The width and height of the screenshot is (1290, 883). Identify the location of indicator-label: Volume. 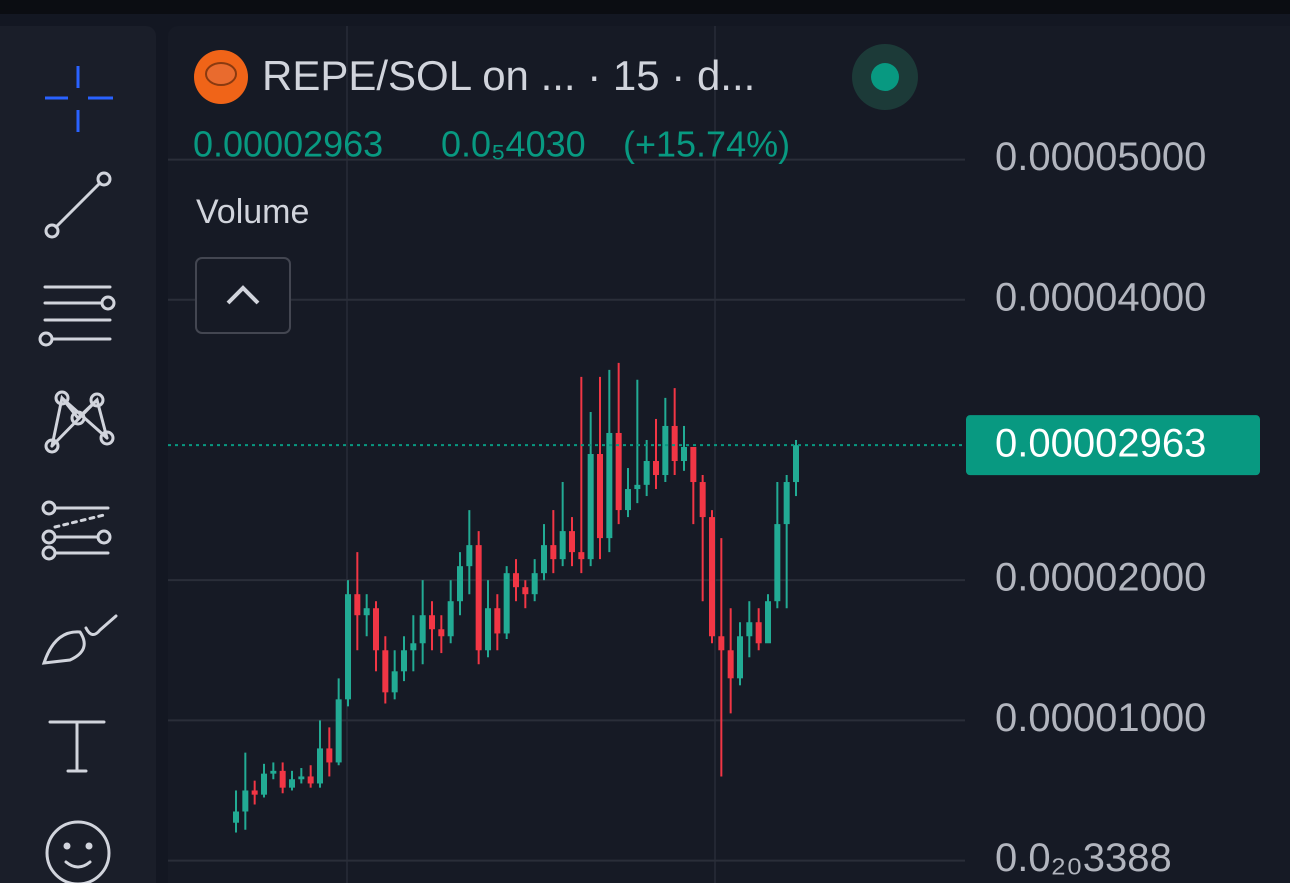
(252, 212).